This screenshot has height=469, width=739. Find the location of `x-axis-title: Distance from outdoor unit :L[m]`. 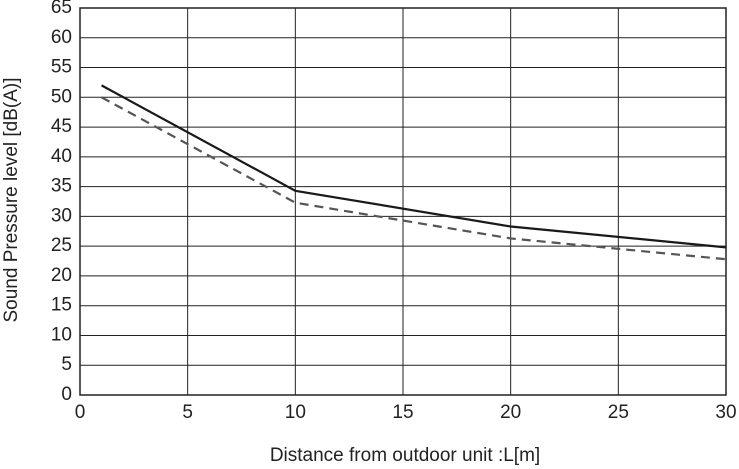

x-axis-title: Distance from outdoor unit :L[m] is located at coordinates (405, 455).